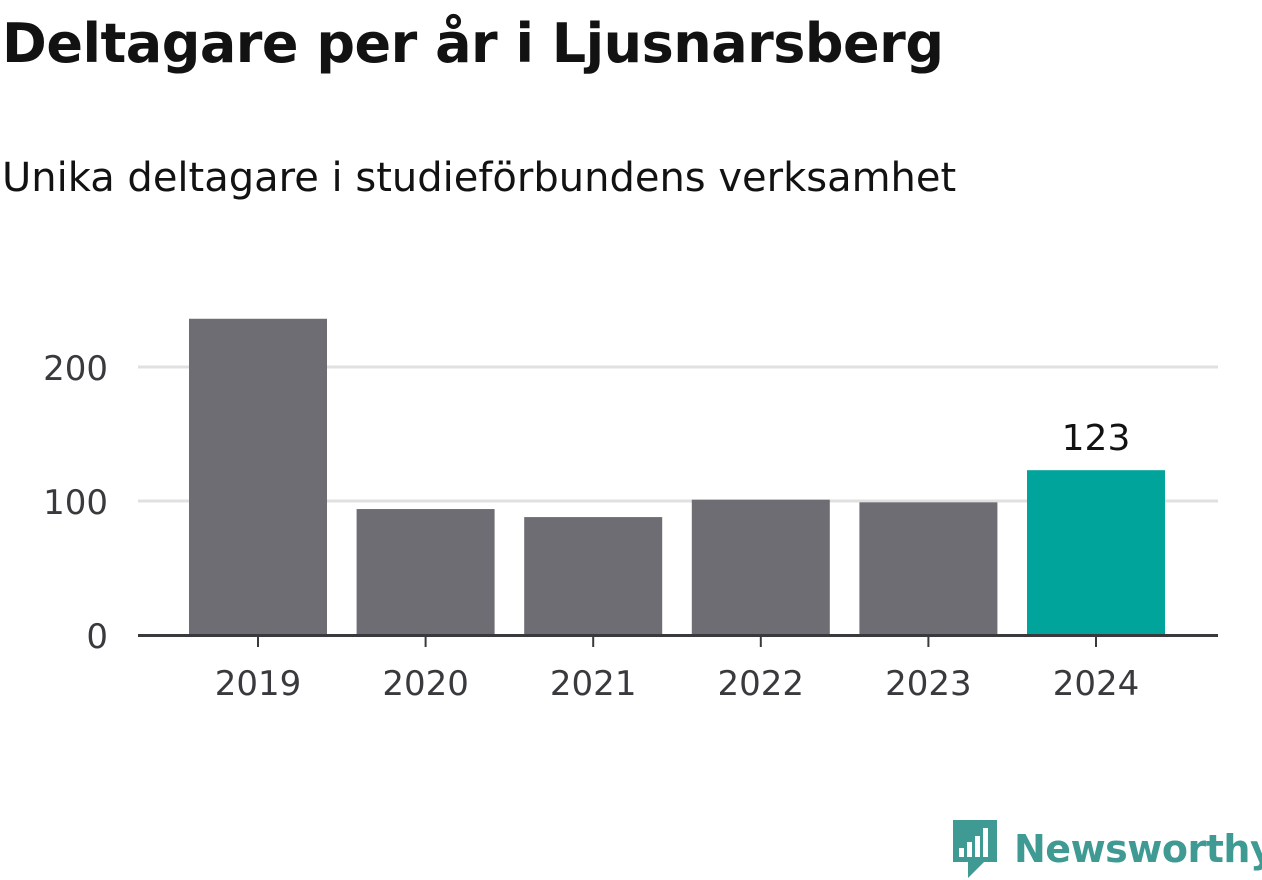  I want to click on bar-2020, so click(425, 572).